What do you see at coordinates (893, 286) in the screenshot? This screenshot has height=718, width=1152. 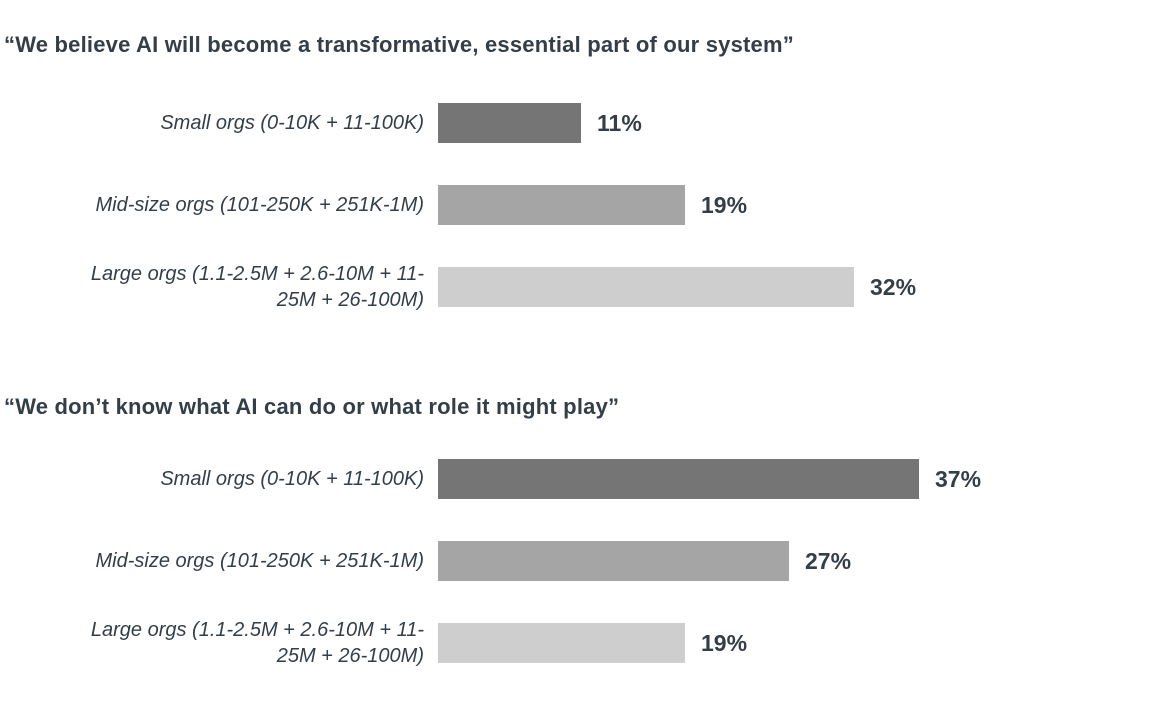 I see `value-label: 32%` at bounding box center [893, 286].